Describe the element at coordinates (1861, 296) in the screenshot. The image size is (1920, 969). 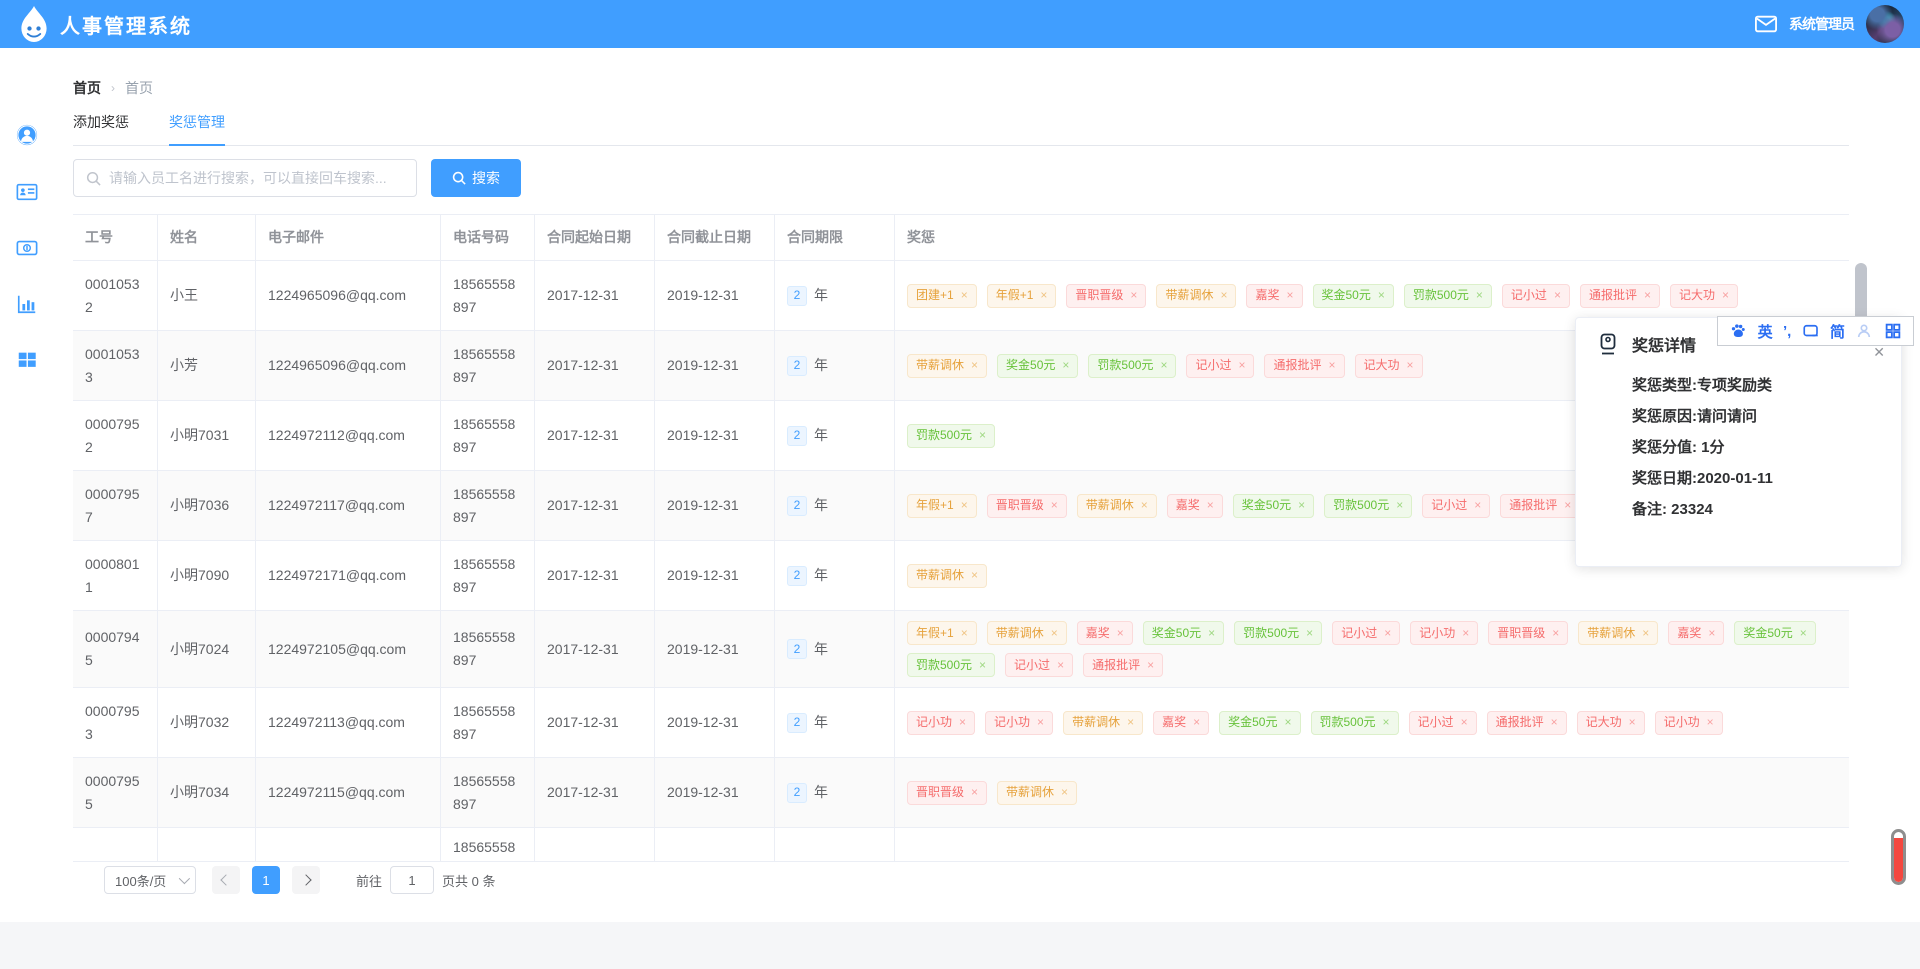
I see `table-scrollbar-thumb` at that location.